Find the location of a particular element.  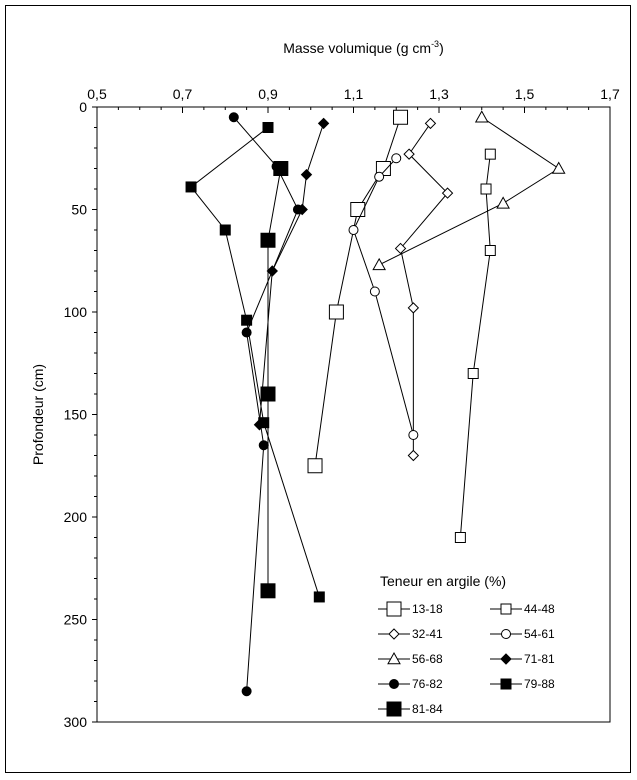

legend-item-54-61: 54-61 is located at coordinates (522, 634).